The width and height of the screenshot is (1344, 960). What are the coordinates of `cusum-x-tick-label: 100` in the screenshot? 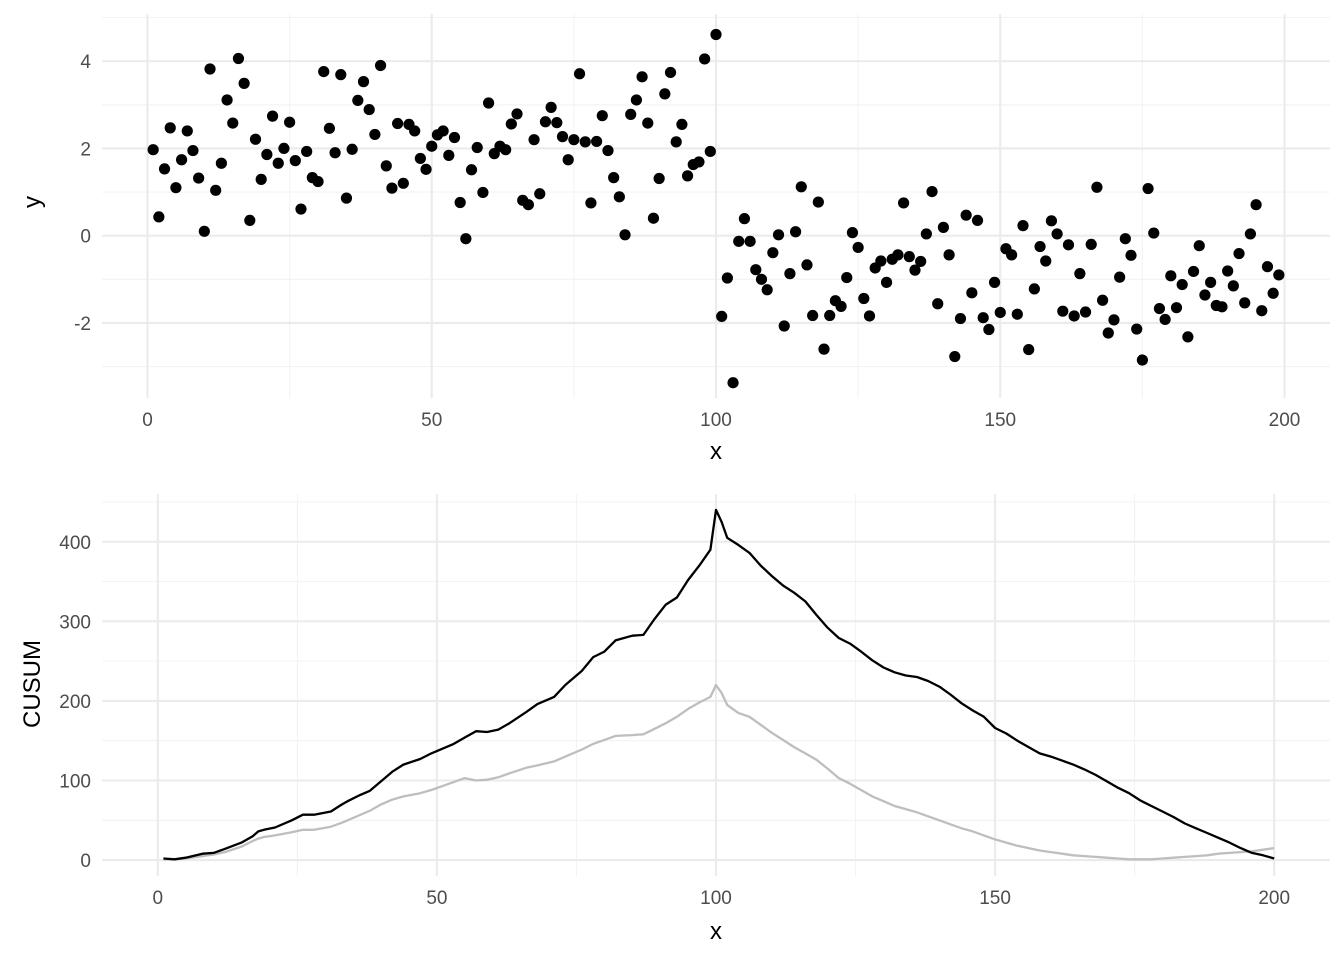 It's located at (716, 898).